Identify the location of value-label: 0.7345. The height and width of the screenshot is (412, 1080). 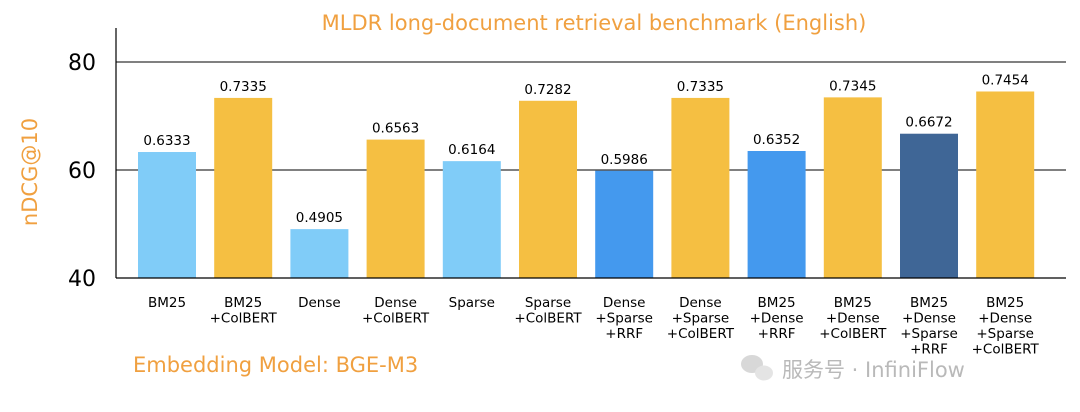
(852, 86).